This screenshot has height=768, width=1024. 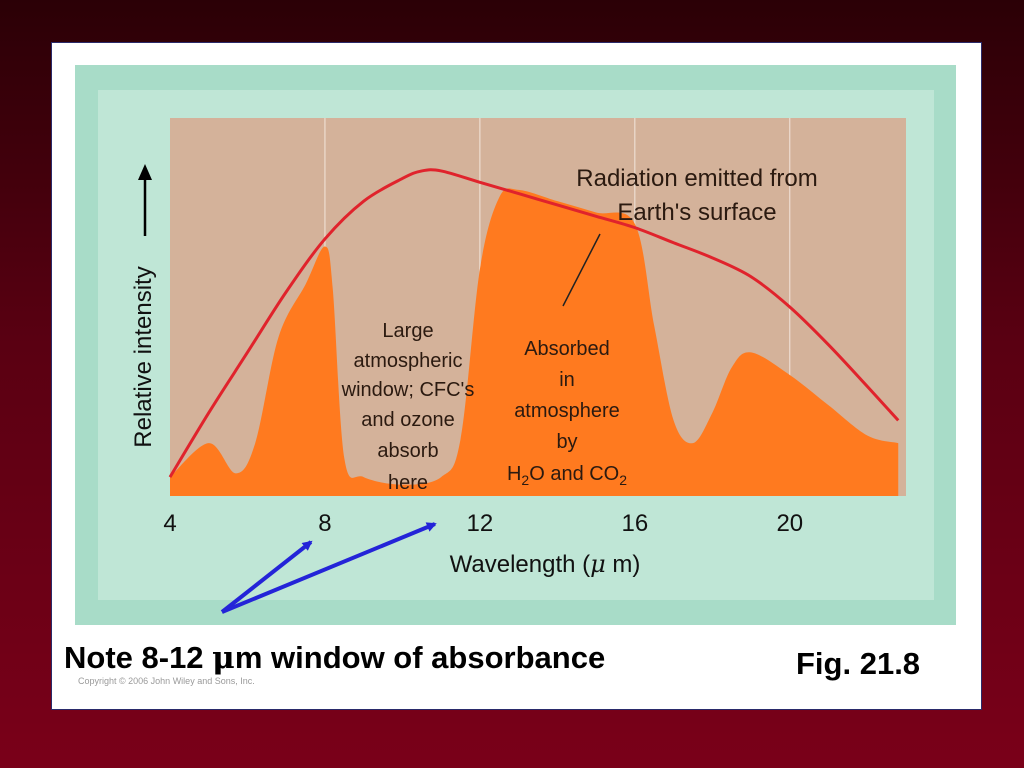 I want to click on annotation-absorbed-line-3: atmosphere, so click(x=567, y=411).